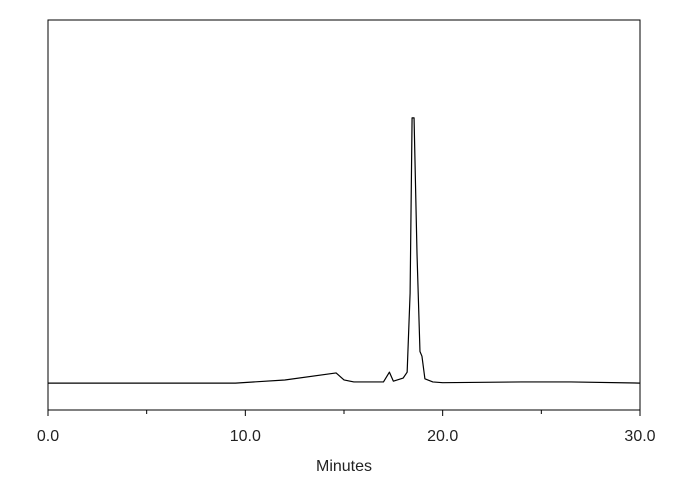 This screenshot has width=690, height=495. What do you see at coordinates (245, 436) in the screenshot?
I see `x-tick-label: 10.0` at bounding box center [245, 436].